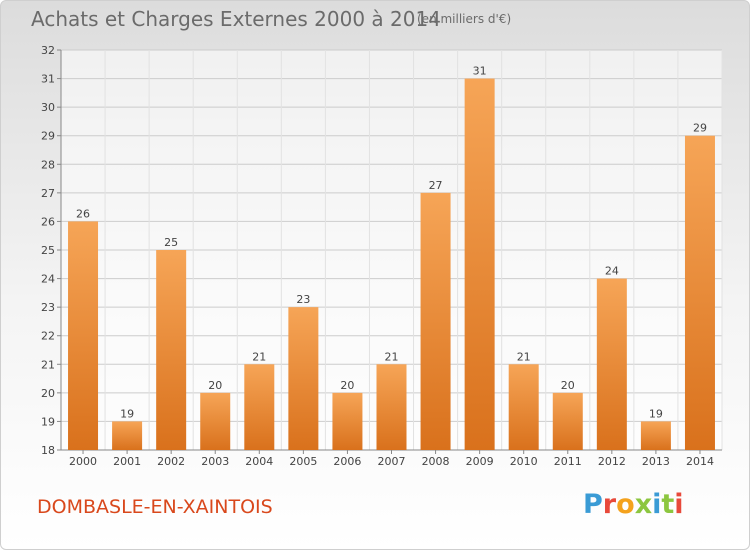 The width and height of the screenshot is (750, 550). I want to click on y-tick-label: 30, so click(48, 107).